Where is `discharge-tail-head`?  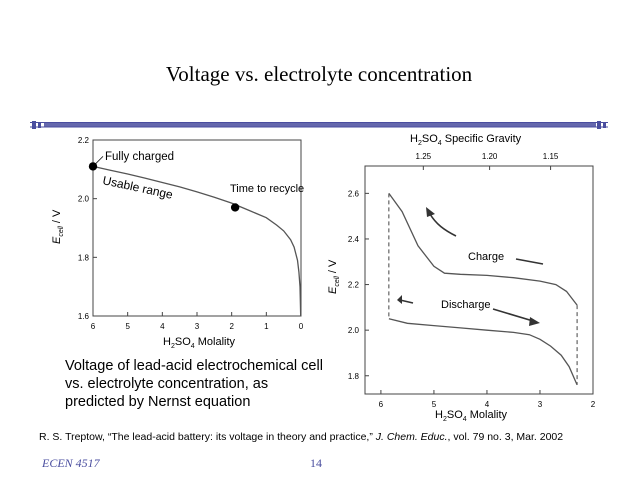 discharge-tail-head is located at coordinates (399, 299).